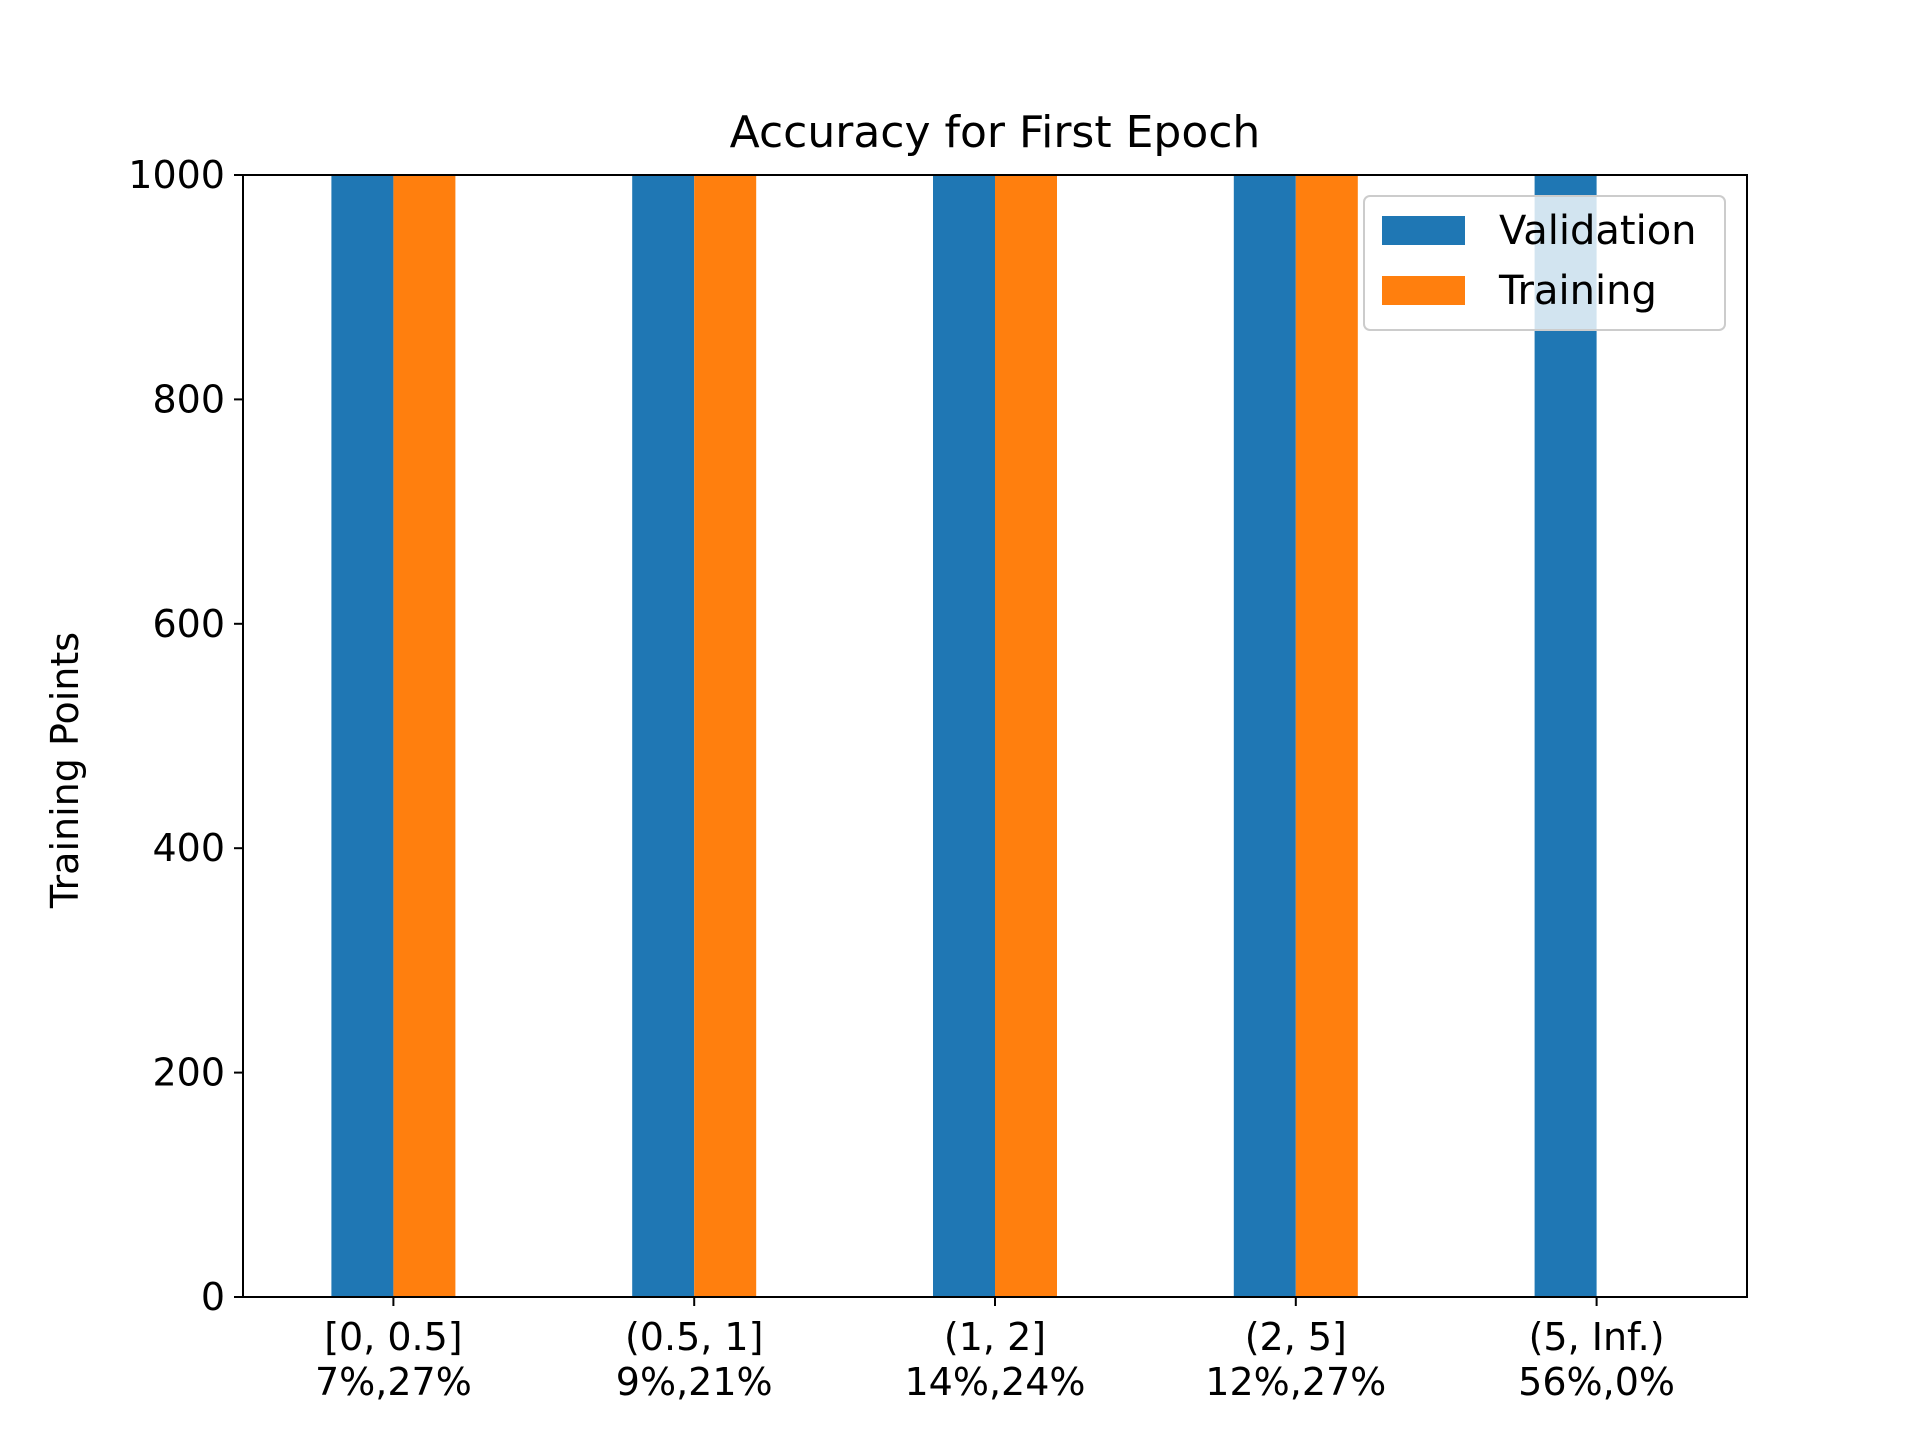  Describe the element at coordinates (995, 1337) in the screenshot. I see `x-tick-label-range: (1, 2]` at that location.